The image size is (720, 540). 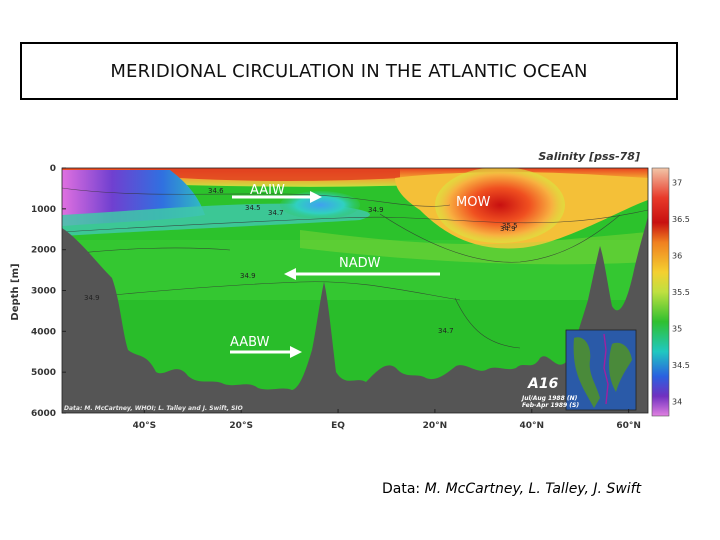 What do you see at coordinates (43, 292) in the screenshot?
I see `y-tick-label: 3000` at bounding box center [43, 292].